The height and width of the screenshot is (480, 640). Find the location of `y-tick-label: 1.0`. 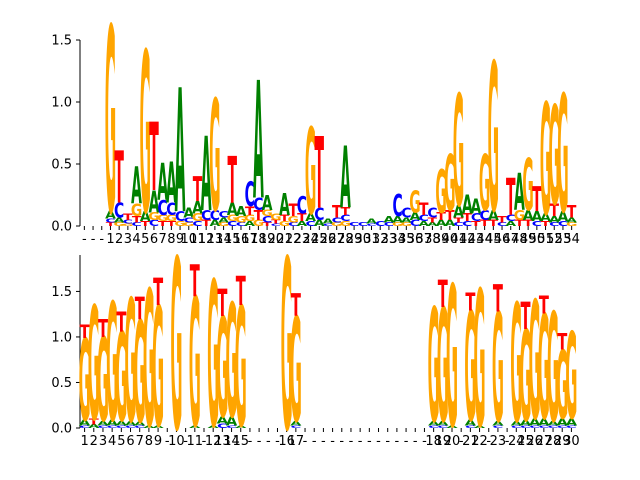

y-tick-label: 1.0 is located at coordinates (61, 103).